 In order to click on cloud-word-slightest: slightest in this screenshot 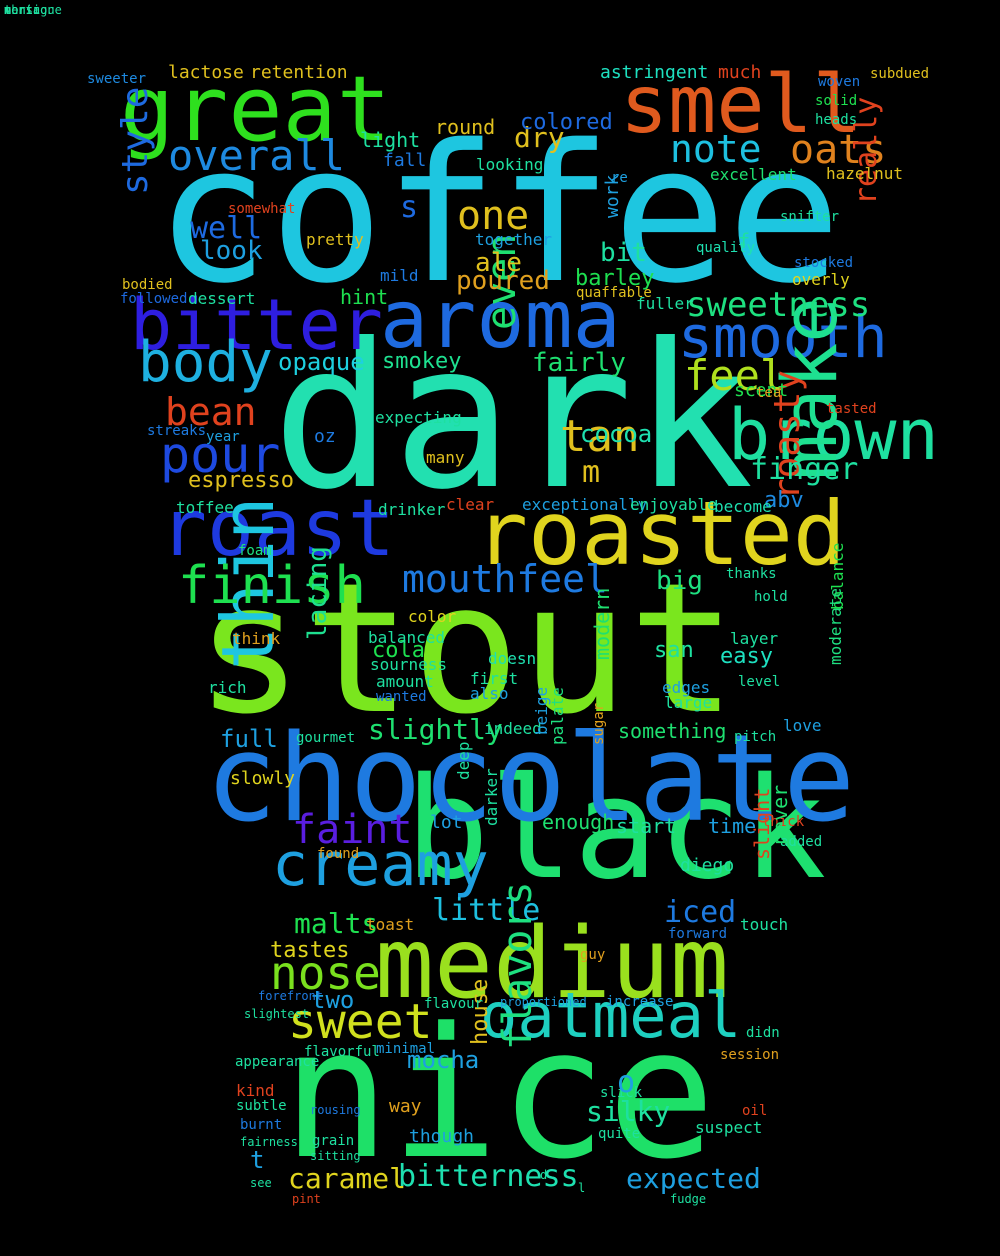, I will do `click(277, 1014)`.